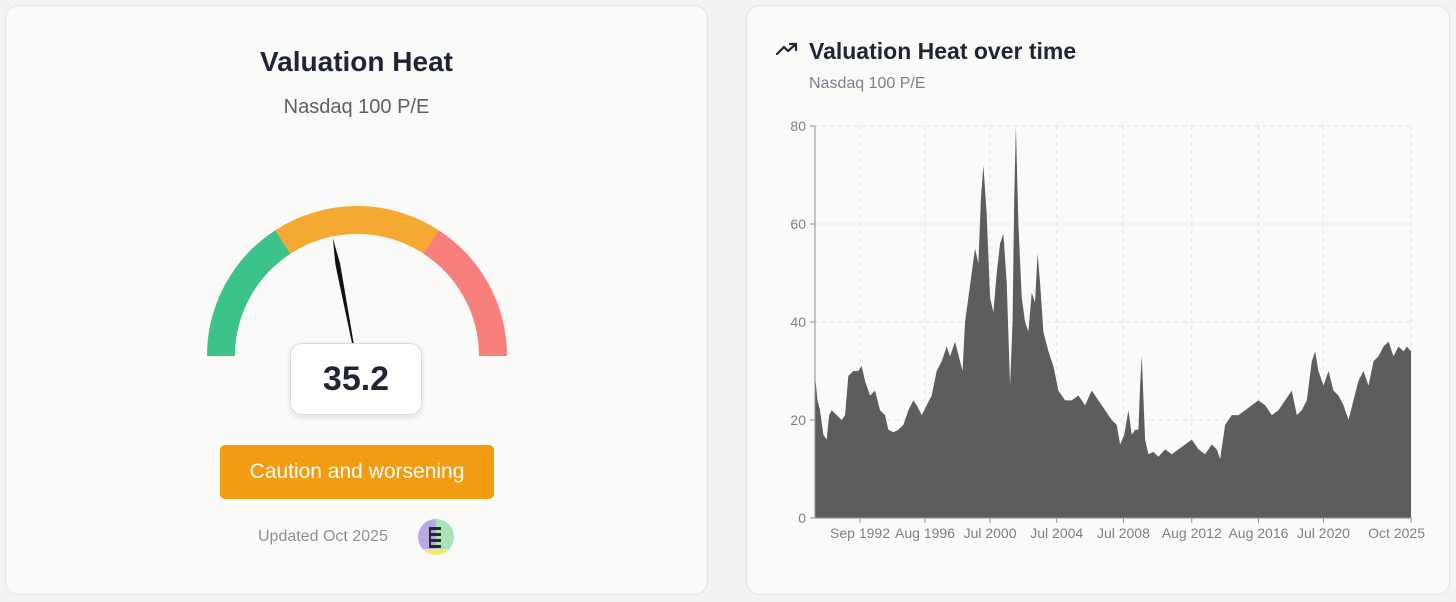  I want to click on x-tick-label: Jul 2004, so click(1056, 533).